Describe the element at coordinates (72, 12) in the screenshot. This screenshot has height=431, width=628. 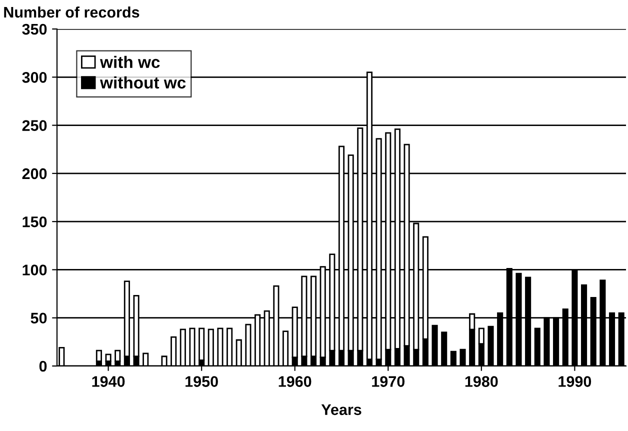
I see `y-axis-title: Number of records` at that location.